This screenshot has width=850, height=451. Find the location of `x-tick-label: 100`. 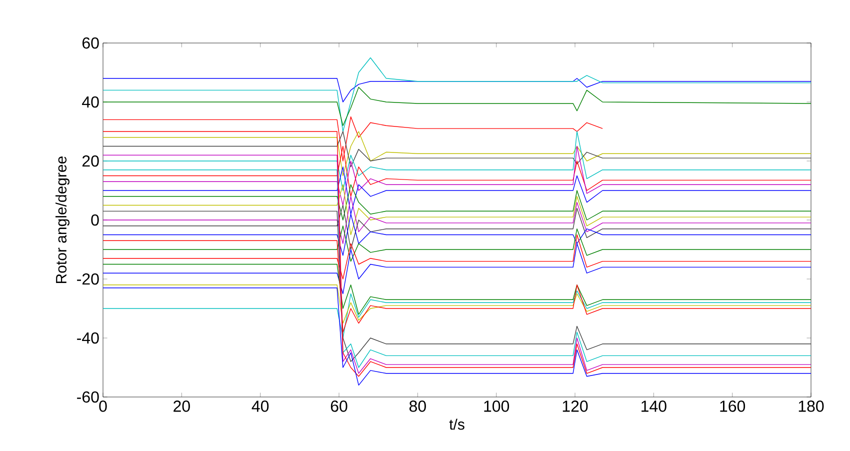

x-tick-label: 100 is located at coordinates (497, 406).